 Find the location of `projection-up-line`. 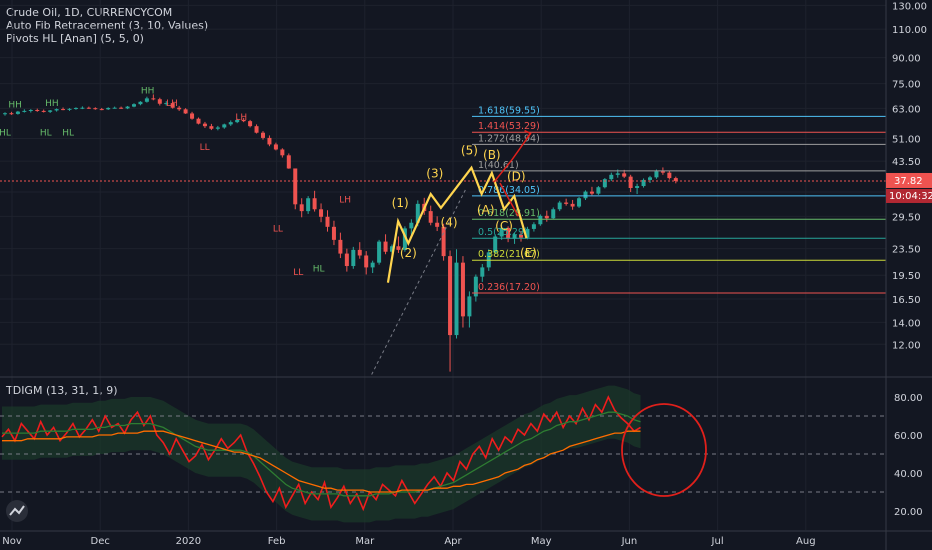

projection-up-line is located at coordinates (512, 158).